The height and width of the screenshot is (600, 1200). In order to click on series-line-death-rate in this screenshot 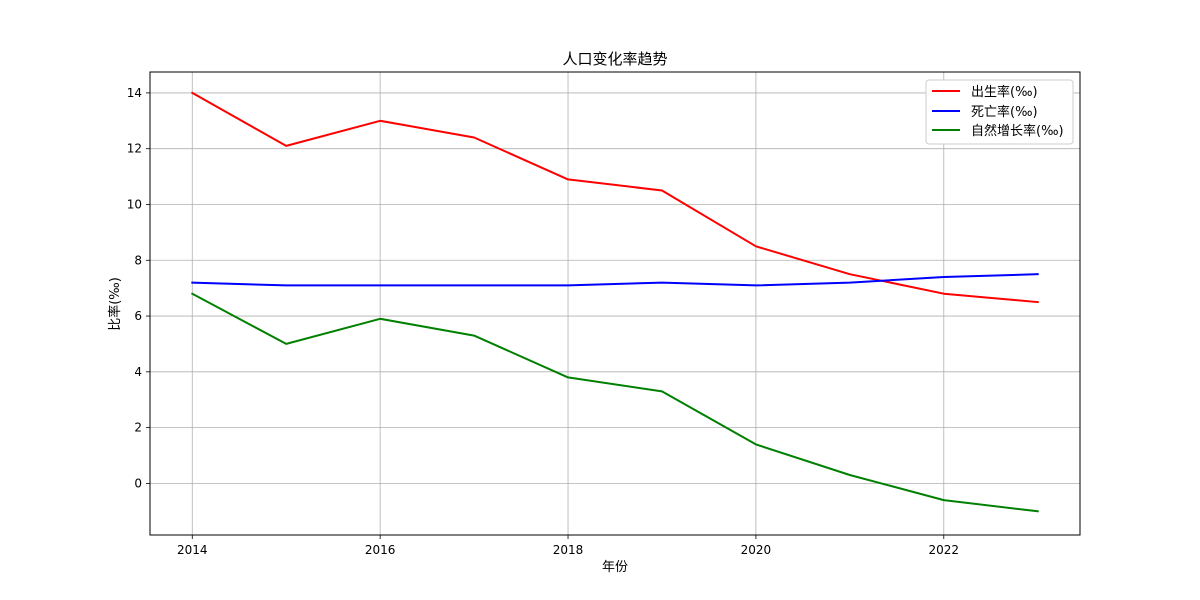, I will do `click(615, 280)`.